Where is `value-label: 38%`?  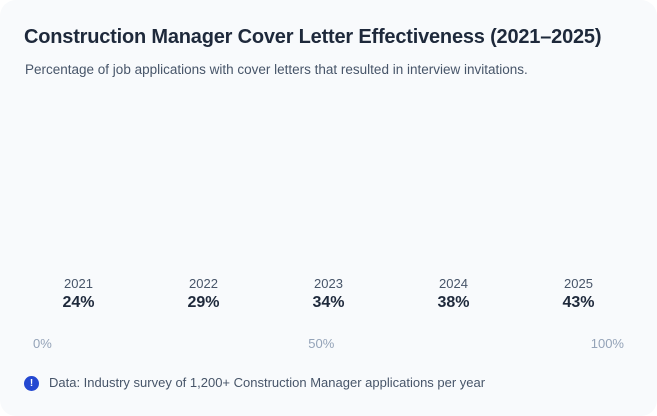 value-label: 38% is located at coordinates (453, 302).